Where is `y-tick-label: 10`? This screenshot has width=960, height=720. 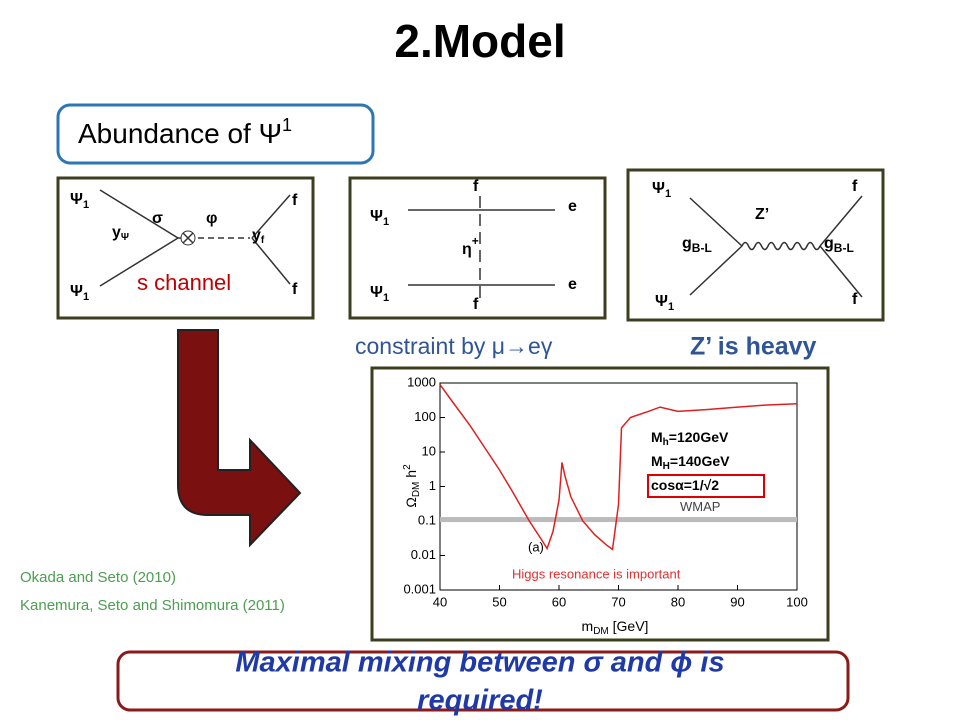 y-tick-label: 10 is located at coordinates (429, 450).